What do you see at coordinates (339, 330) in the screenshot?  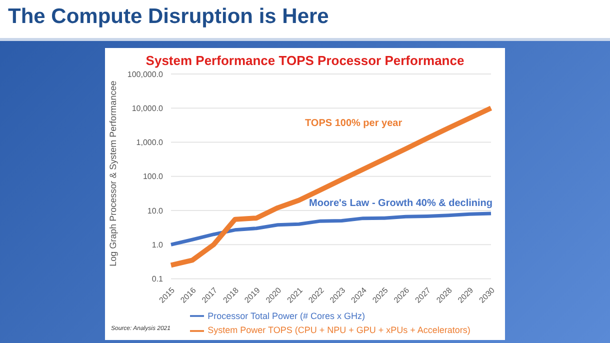 I see `legend-label: System Power TOPS (CPU + NPU + GPU + xPUs + Accelerators)` at bounding box center [339, 330].